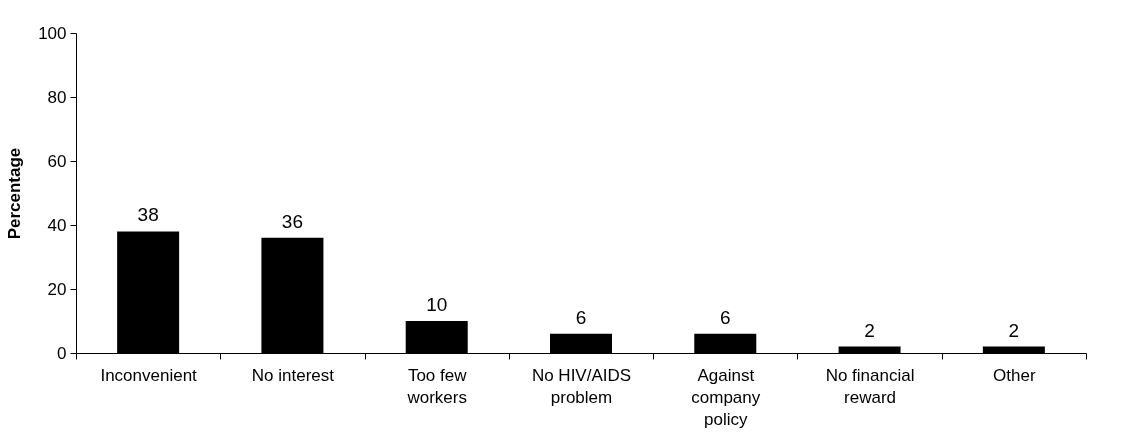 The width and height of the screenshot is (1135, 447). I want to click on x-tick-label: Inconvenient, so click(149, 375).